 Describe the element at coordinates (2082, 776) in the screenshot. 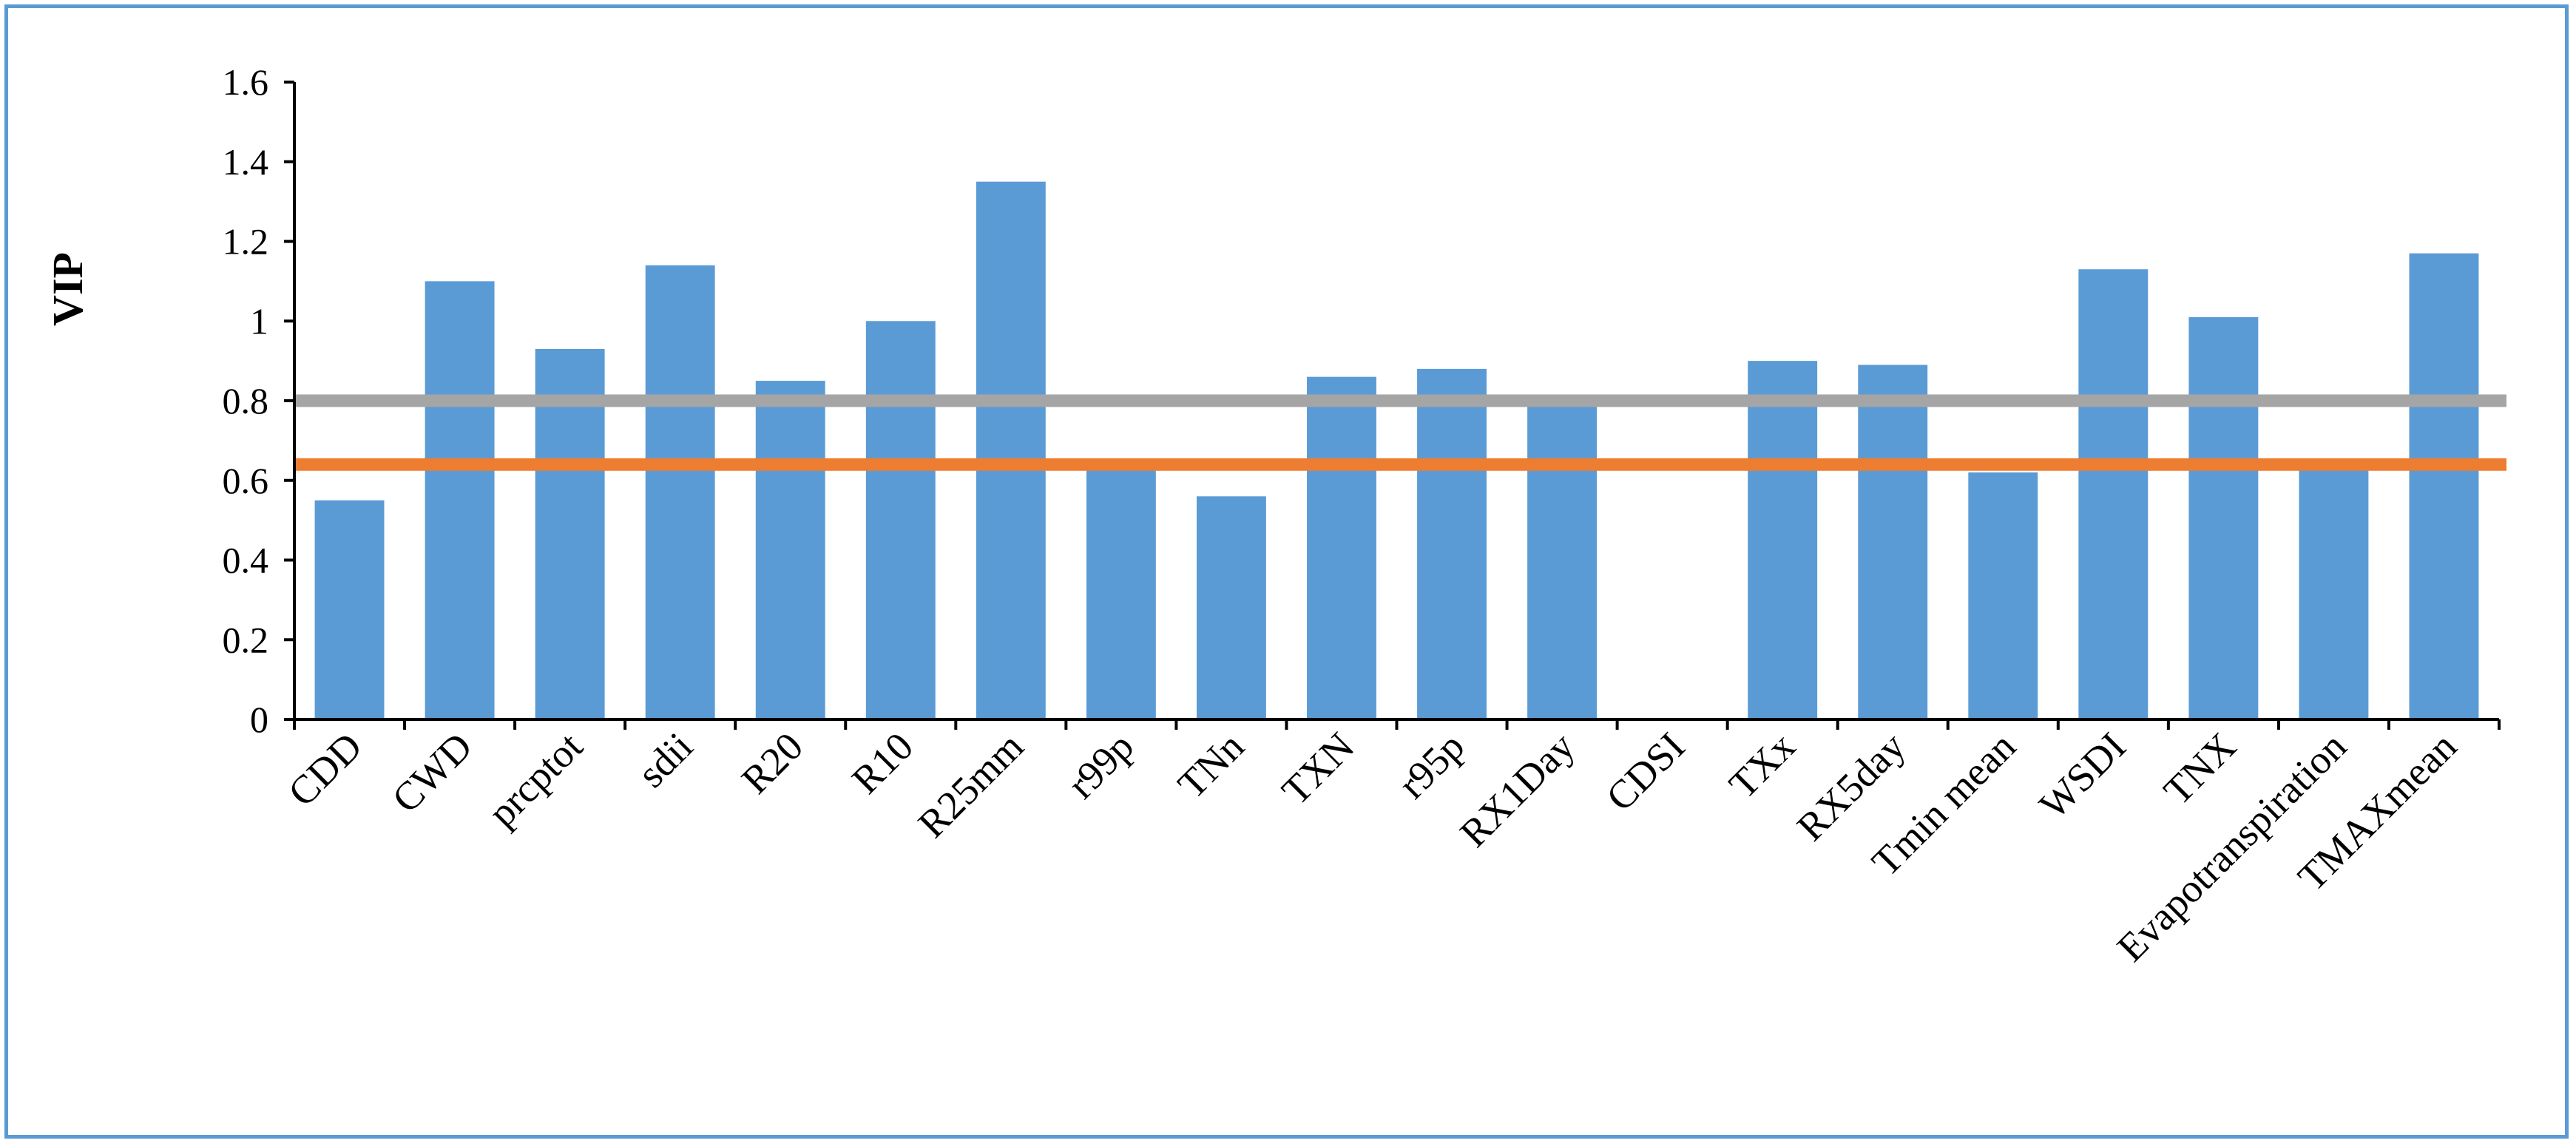

I see `x-category-label: WSDI` at that location.